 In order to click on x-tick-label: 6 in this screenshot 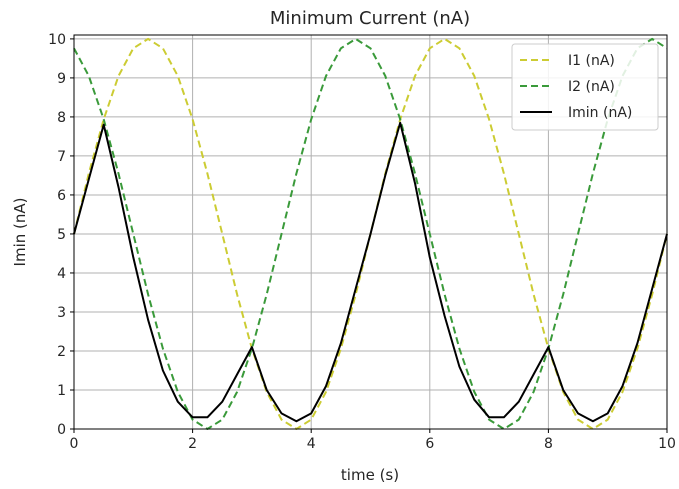, I will do `click(429, 444)`.